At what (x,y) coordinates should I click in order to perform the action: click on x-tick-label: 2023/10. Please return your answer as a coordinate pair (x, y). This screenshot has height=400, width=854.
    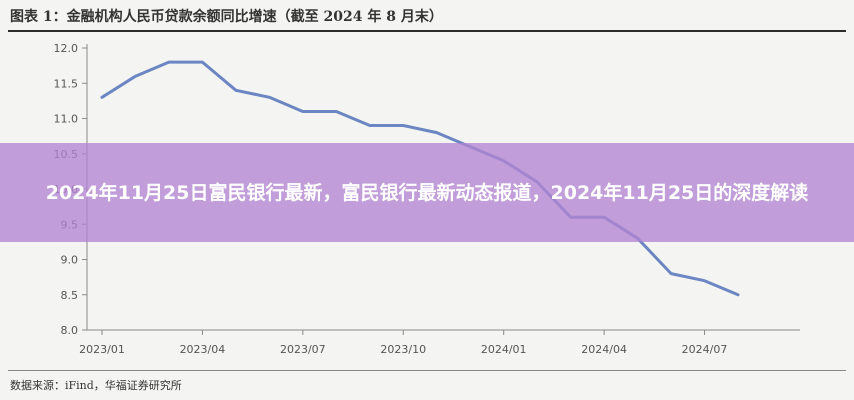
    Looking at the image, I should click on (403, 349).